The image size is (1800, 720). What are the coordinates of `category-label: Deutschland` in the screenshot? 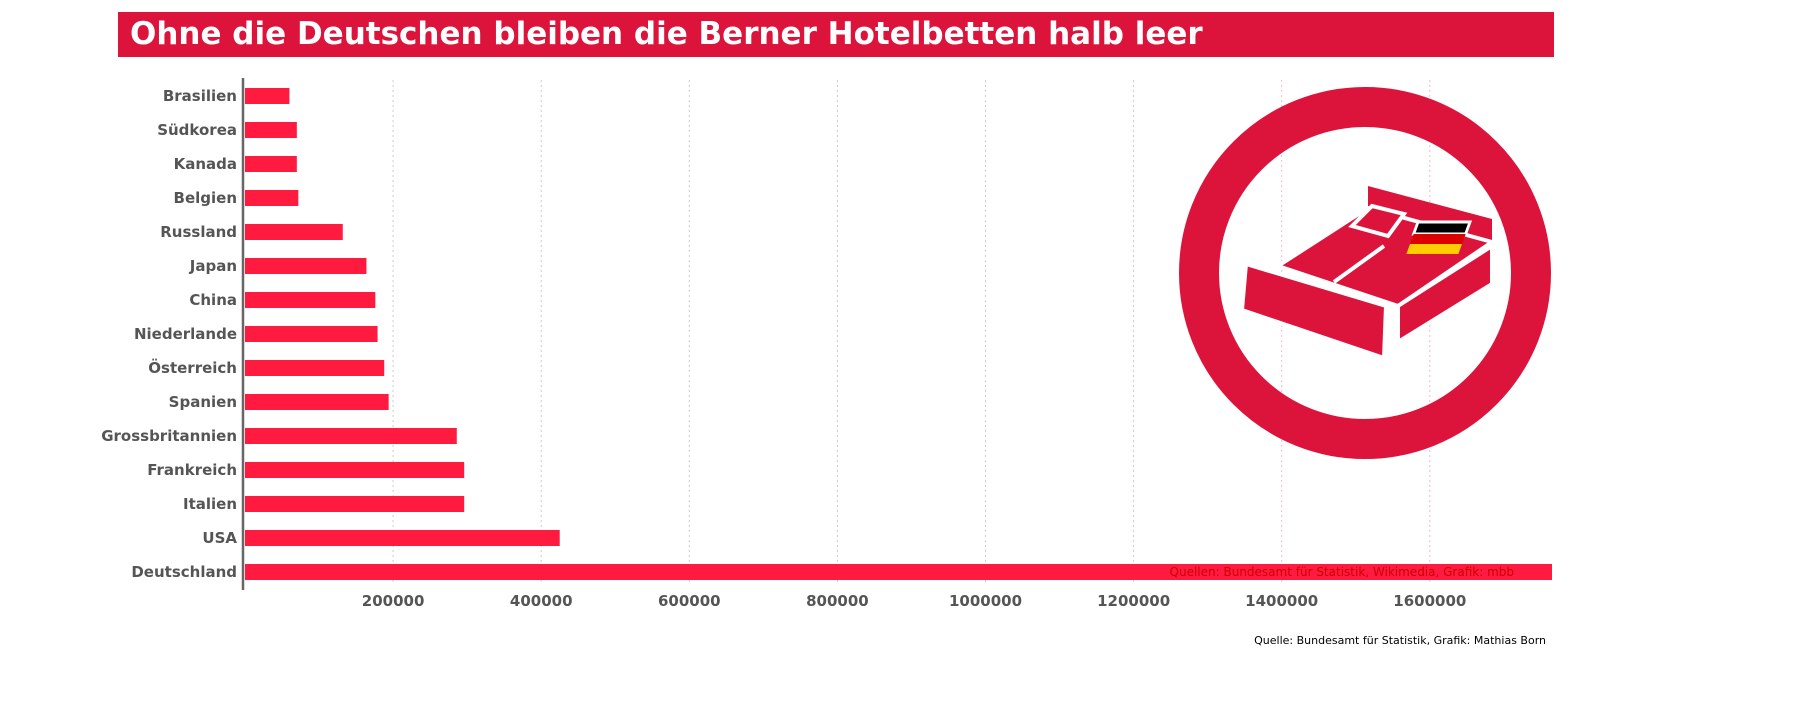 It's located at (184, 572).